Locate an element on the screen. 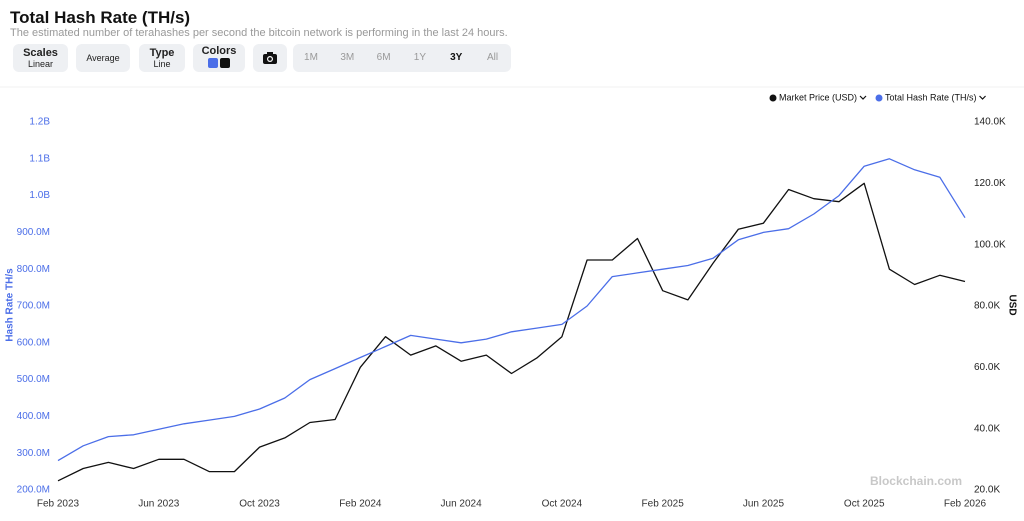 Image resolution: width=1024 pixels, height=521 pixels. y-tick-label: 800.0M is located at coordinates (33, 269).